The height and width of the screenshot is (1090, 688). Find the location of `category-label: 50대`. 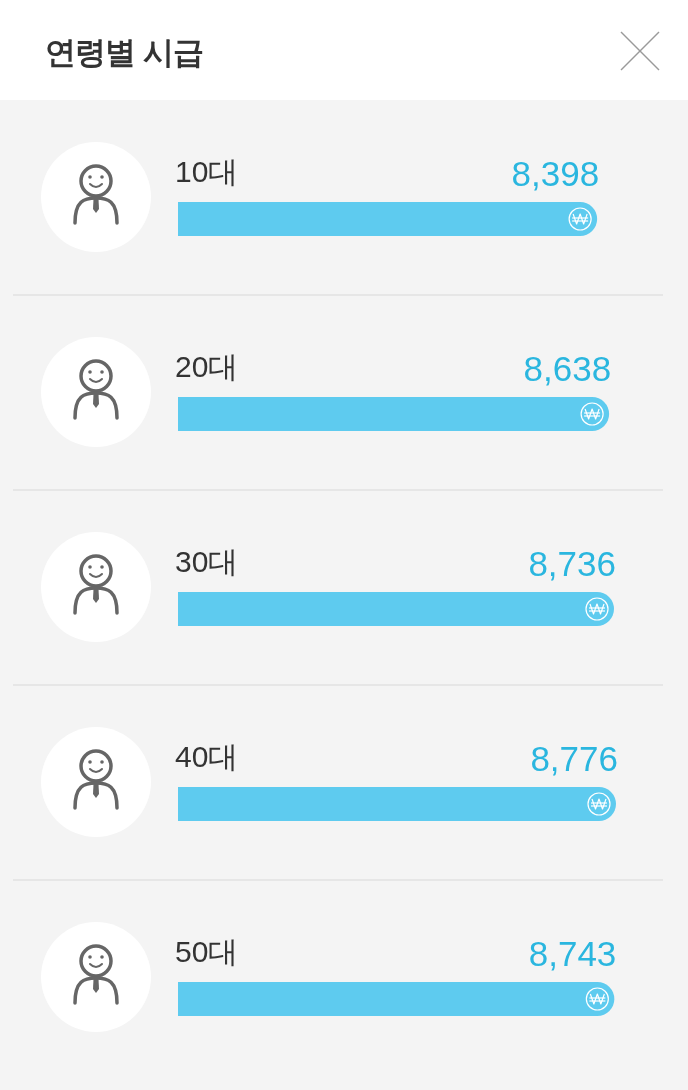

category-label: 50대 is located at coordinates (207, 951).